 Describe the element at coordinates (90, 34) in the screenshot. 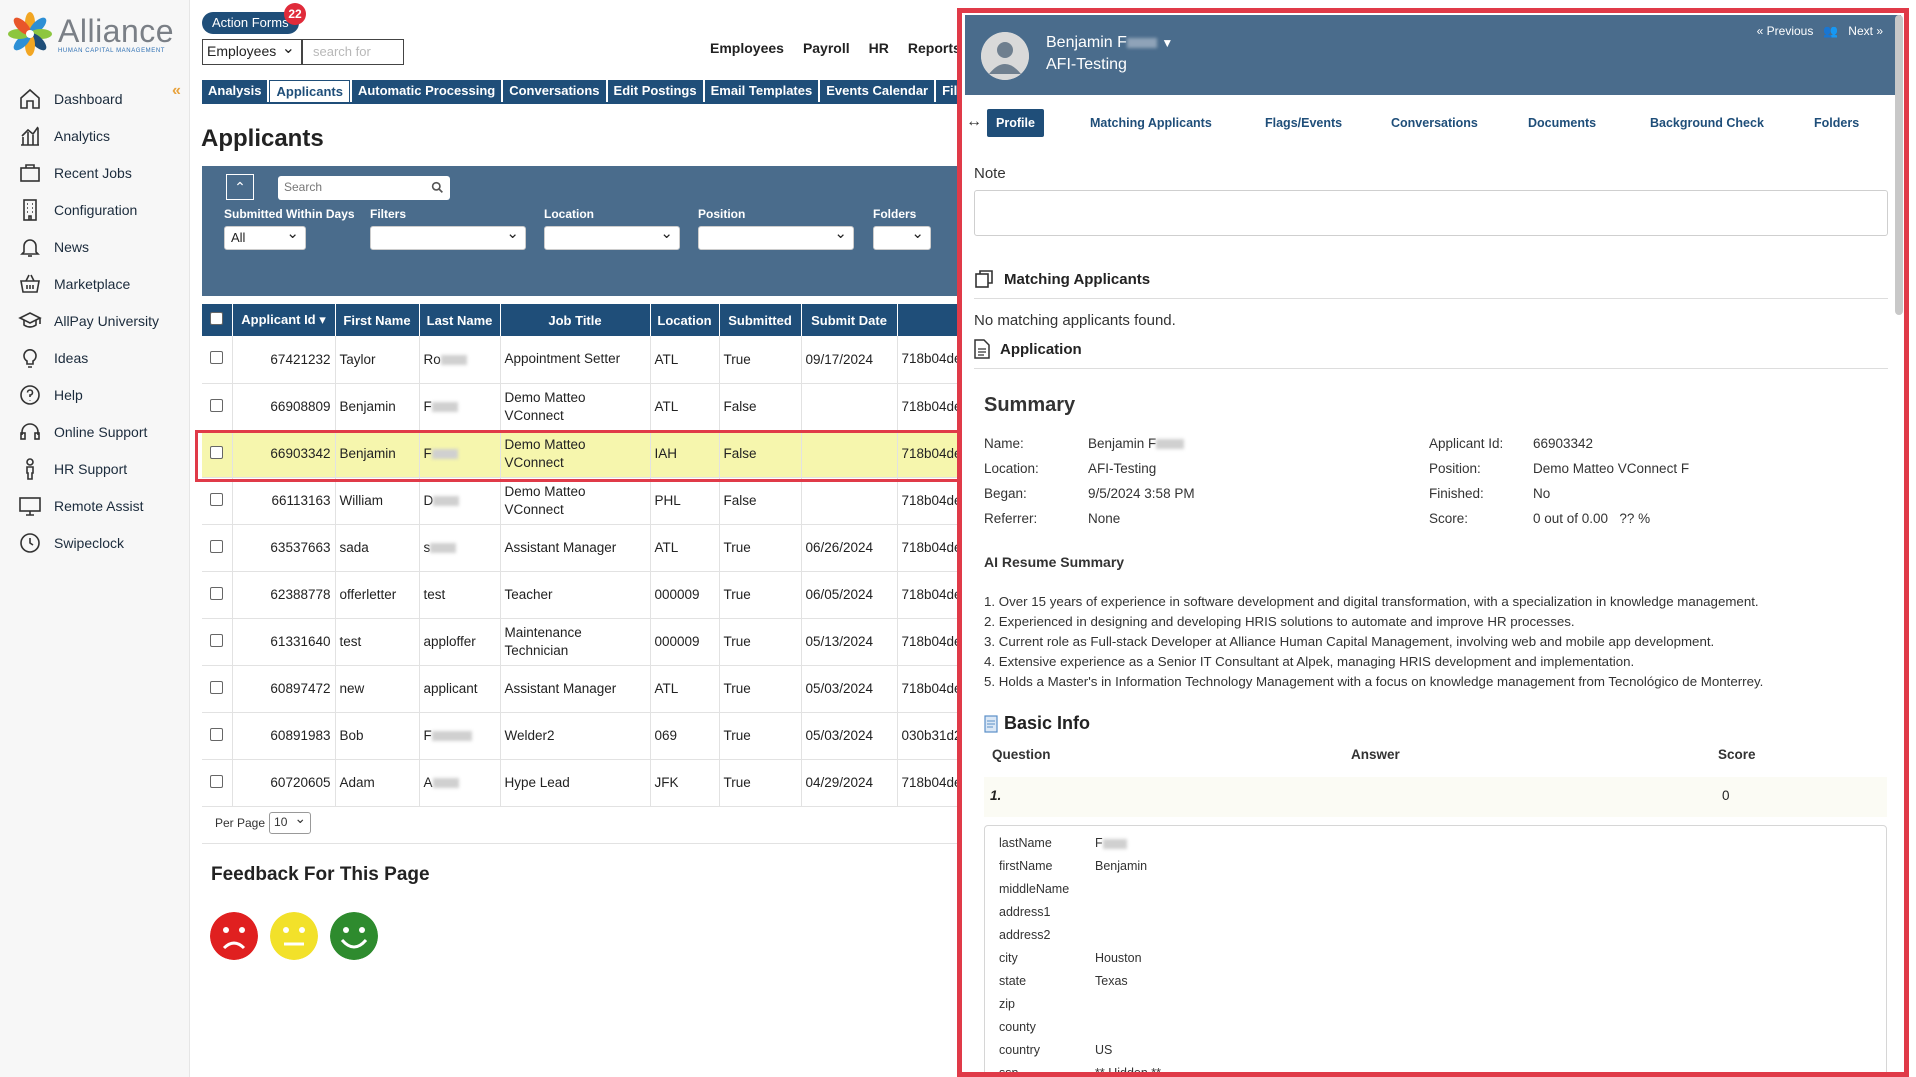

I see `alliance-logo: Alliance HUMAN CAPITAL MANAGEMENT` at that location.